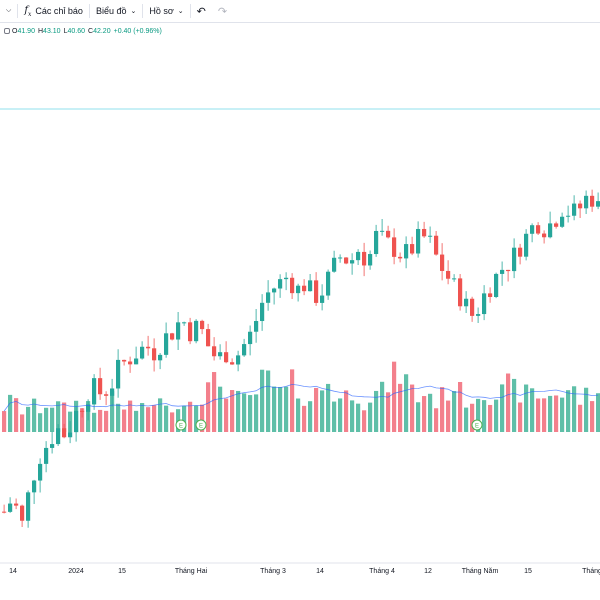  Describe the element at coordinates (76, 31) in the screenshot. I see `low-value: 40.60` at that location.